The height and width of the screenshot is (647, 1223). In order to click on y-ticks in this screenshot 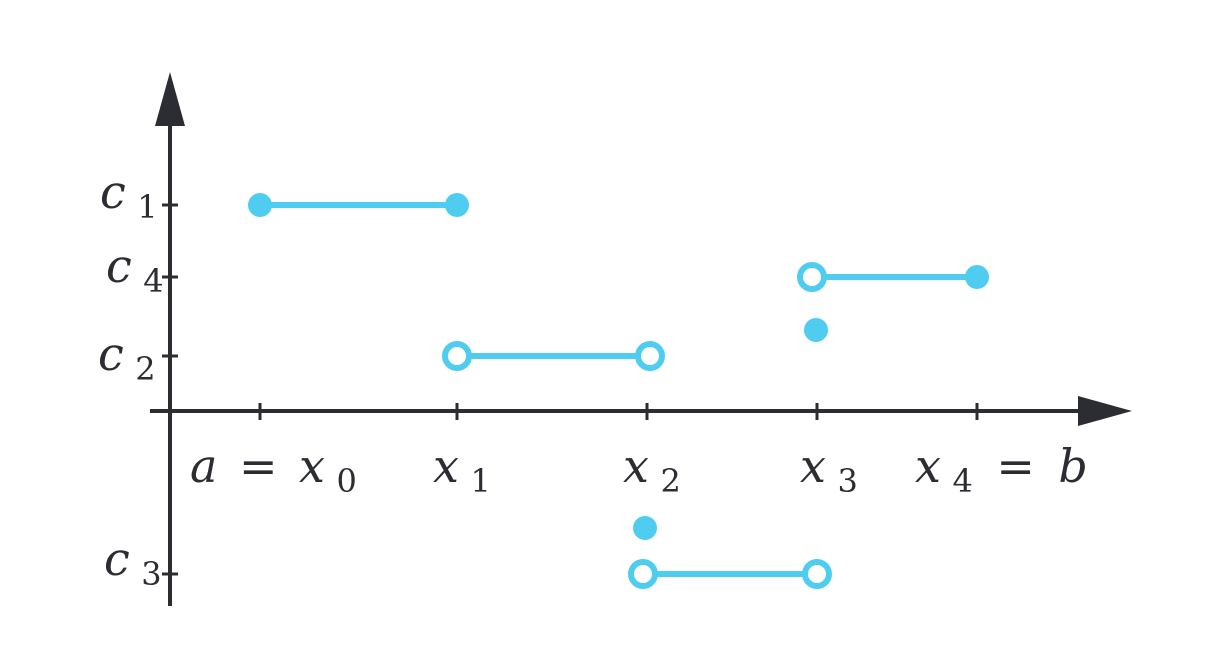, I will do `click(170, 389)`.